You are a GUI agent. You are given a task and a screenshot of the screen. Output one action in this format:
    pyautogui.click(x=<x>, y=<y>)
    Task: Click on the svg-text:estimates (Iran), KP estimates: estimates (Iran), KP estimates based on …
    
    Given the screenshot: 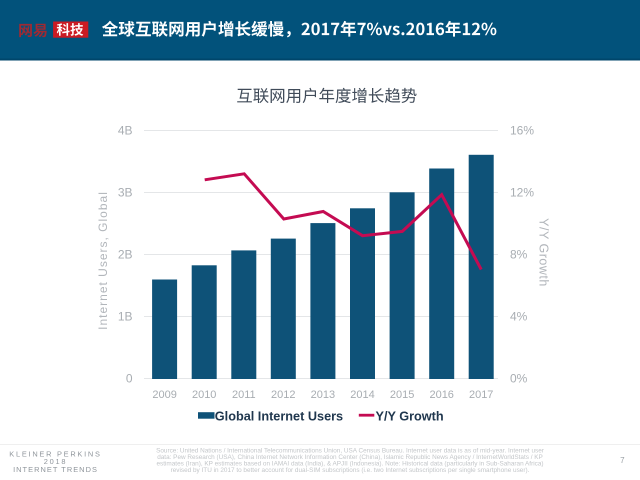 What is the action you would take?
    pyautogui.click(x=349, y=464)
    